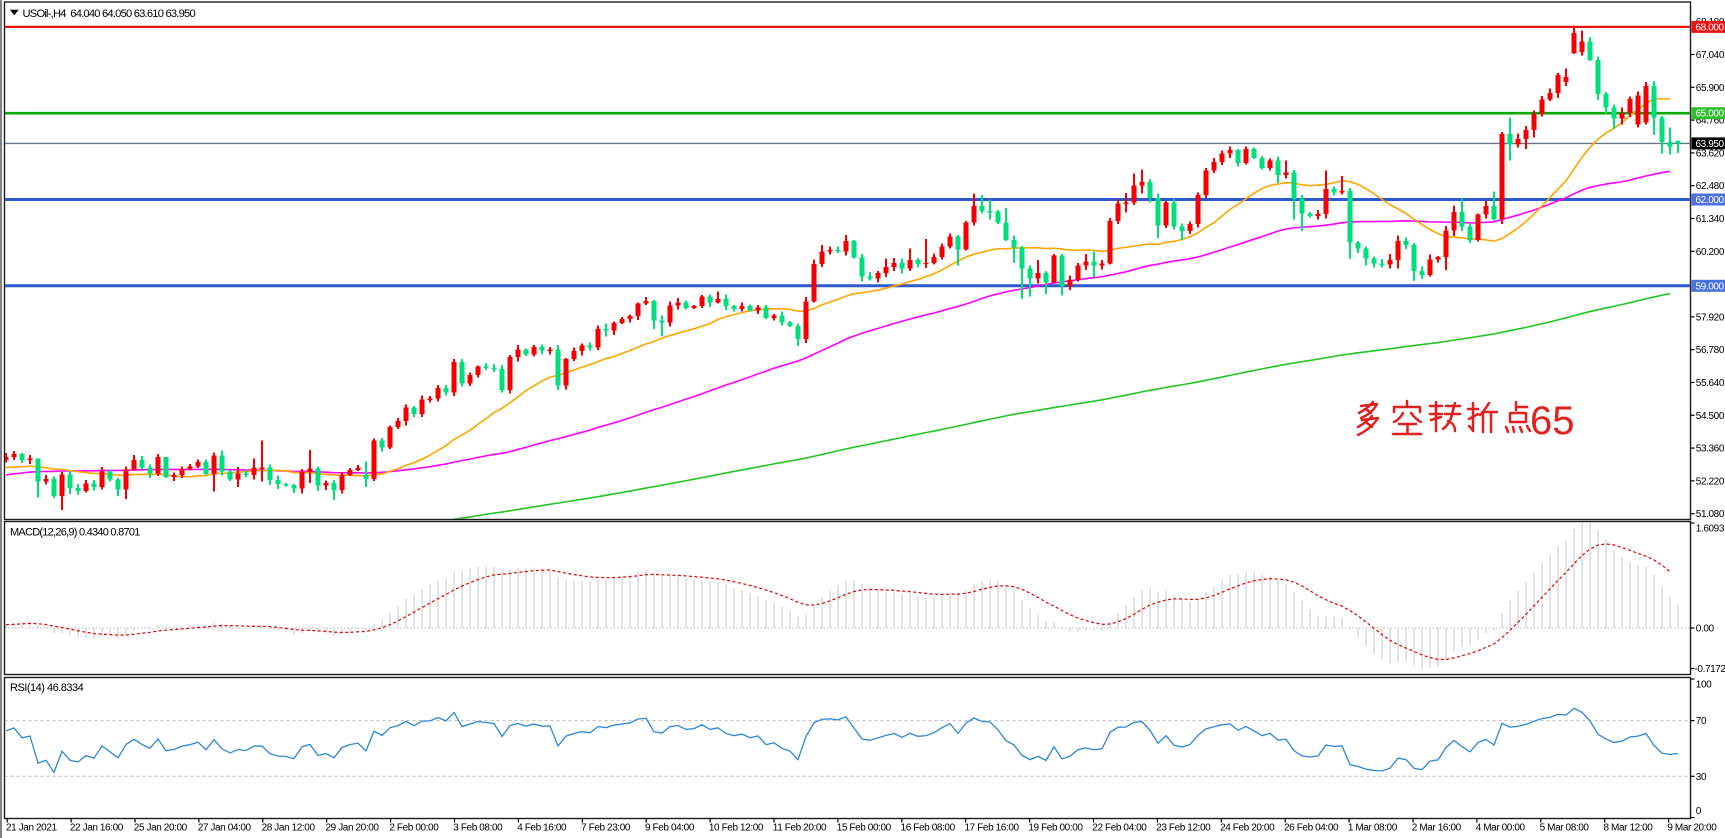 Image resolution: width=1725 pixels, height=838 pixels. I want to click on svg-text: 67.040, so click(1710, 55).